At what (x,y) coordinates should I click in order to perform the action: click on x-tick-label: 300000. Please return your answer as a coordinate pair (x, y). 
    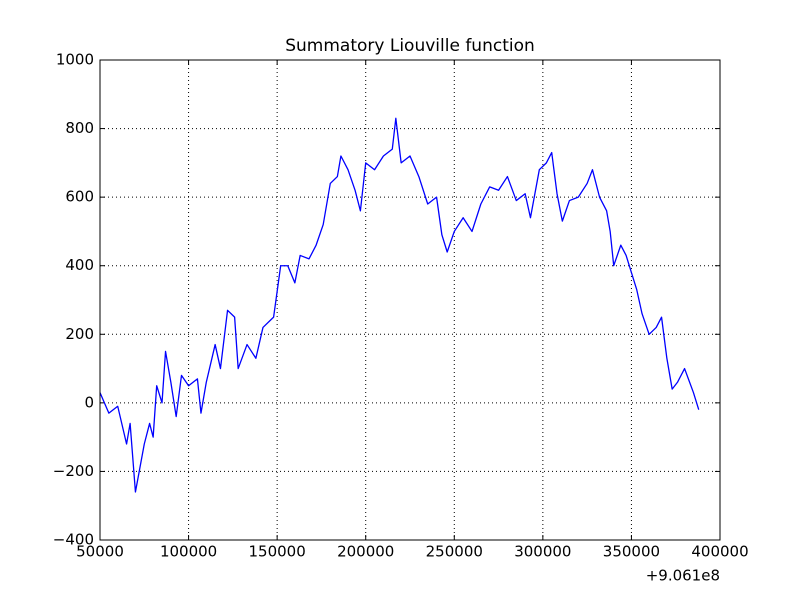
    Looking at the image, I should click on (542, 552).